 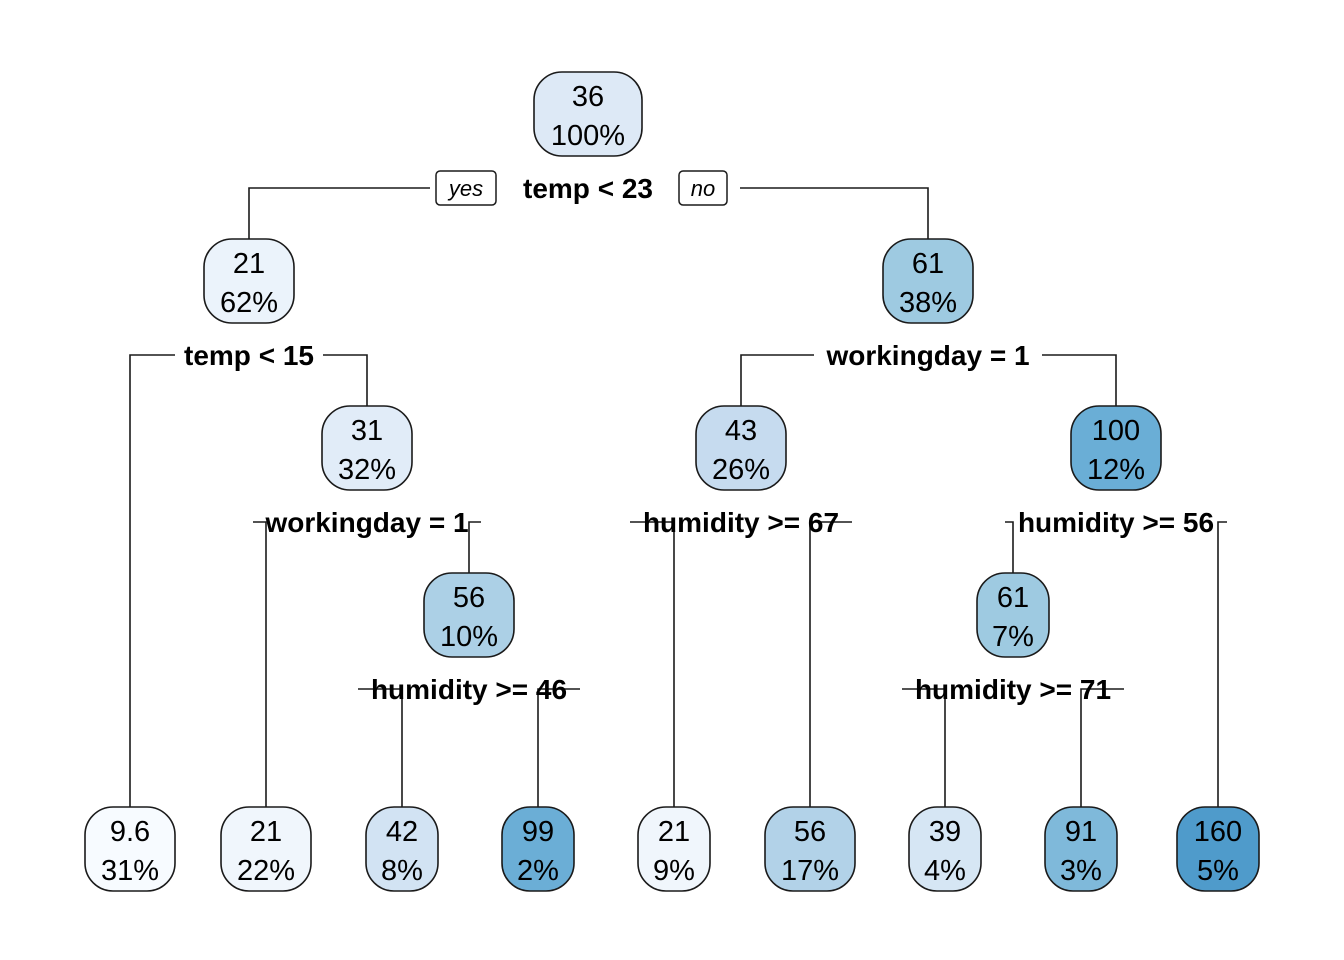 What do you see at coordinates (810, 832) in the screenshot?
I see `node-value-n13: 56` at bounding box center [810, 832].